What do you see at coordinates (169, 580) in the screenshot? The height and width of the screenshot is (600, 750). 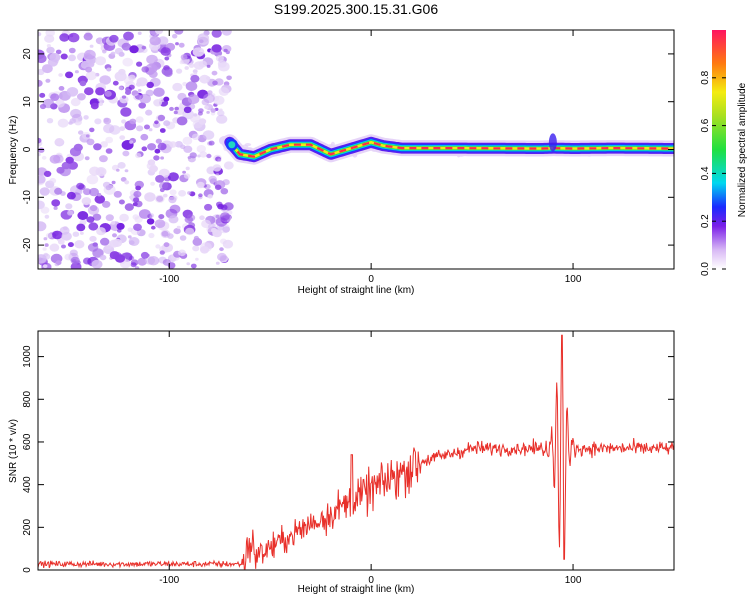 I see `snr-xtick-label: -100` at bounding box center [169, 580].